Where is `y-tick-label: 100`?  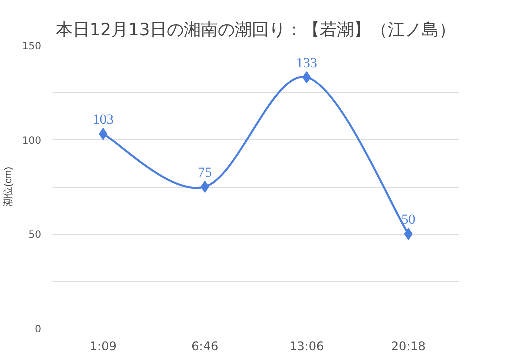
y-tick-label: 100 is located at coordinates (32, 141).